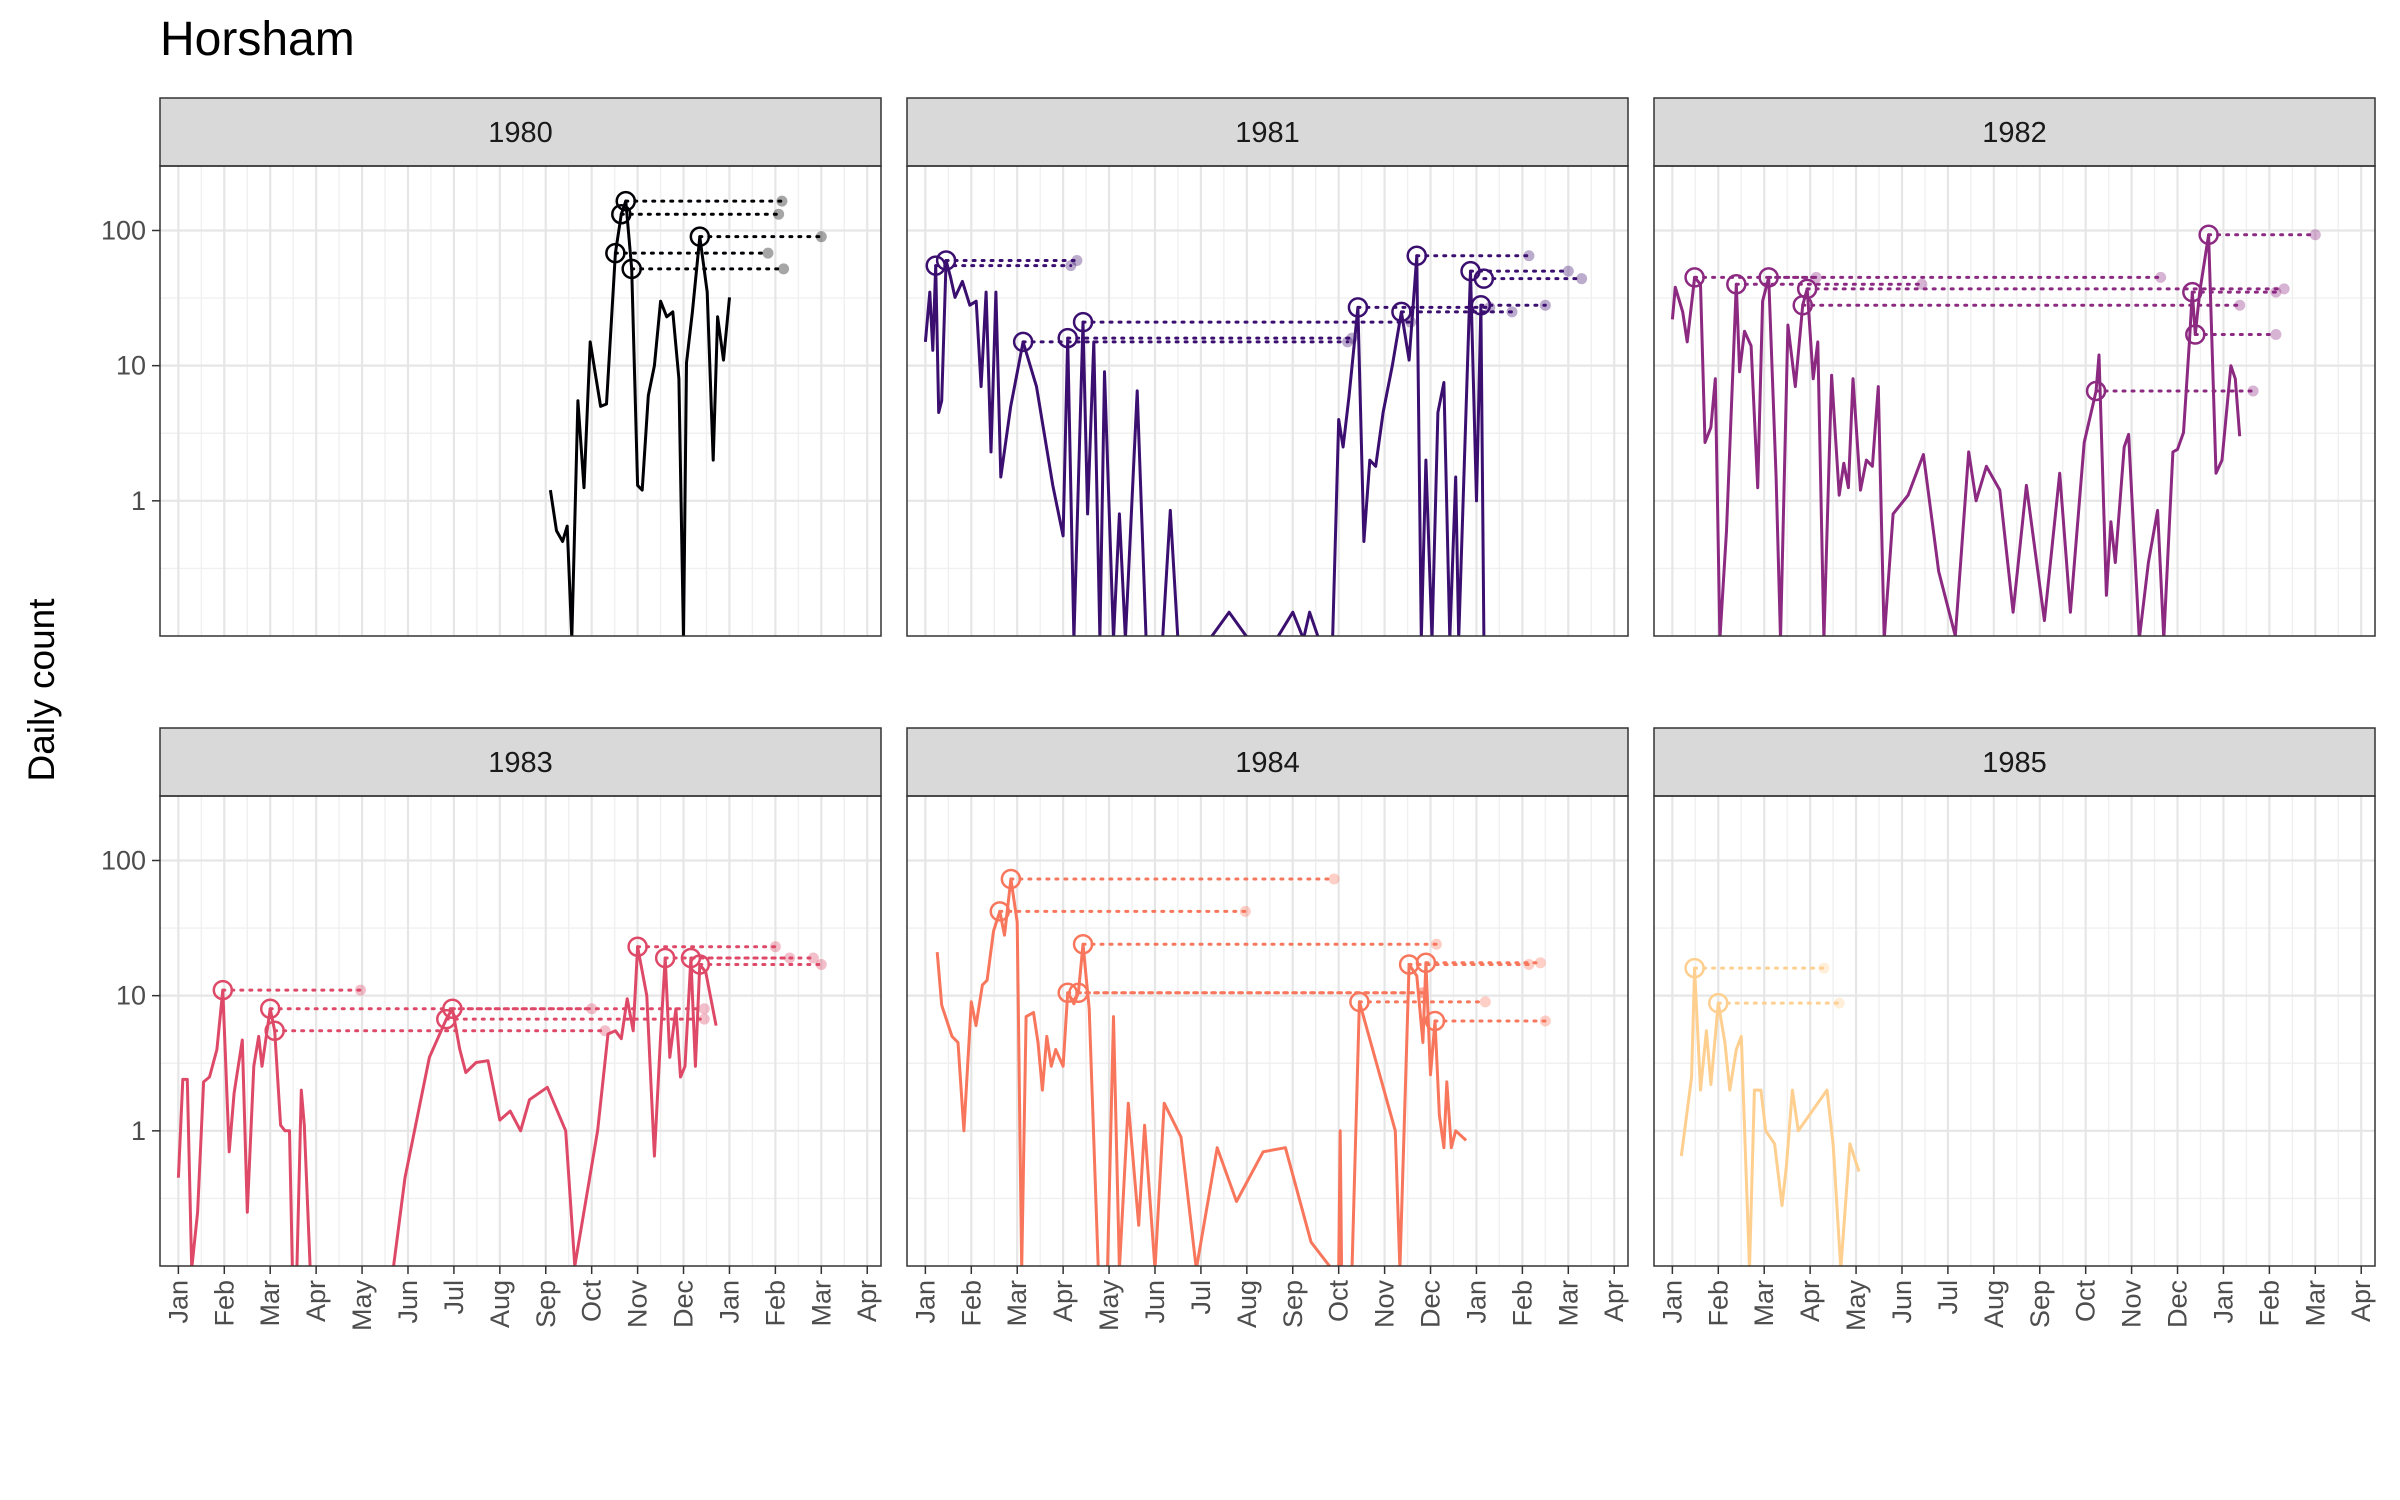 This screenshot has height=1500, width=2400. I want to click on x-tick-label: Nov, so click(1385, 1304).